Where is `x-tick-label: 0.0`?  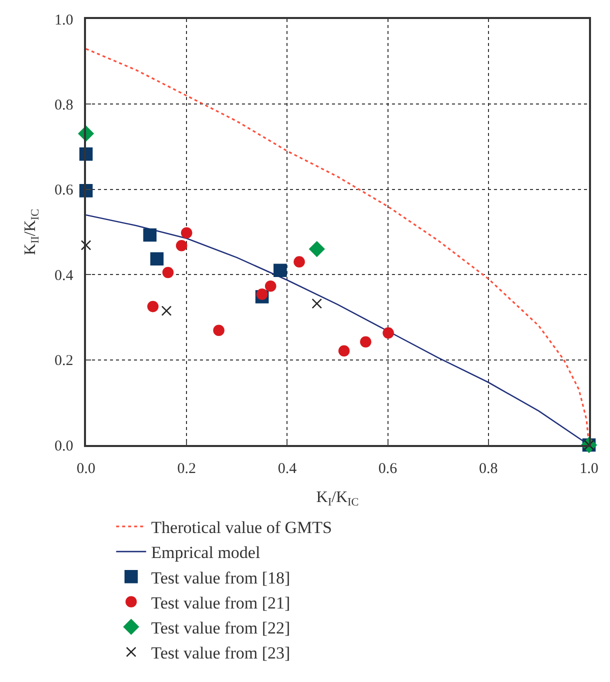 x-tick-label: 0.0 is located at coordinates (86, 468).